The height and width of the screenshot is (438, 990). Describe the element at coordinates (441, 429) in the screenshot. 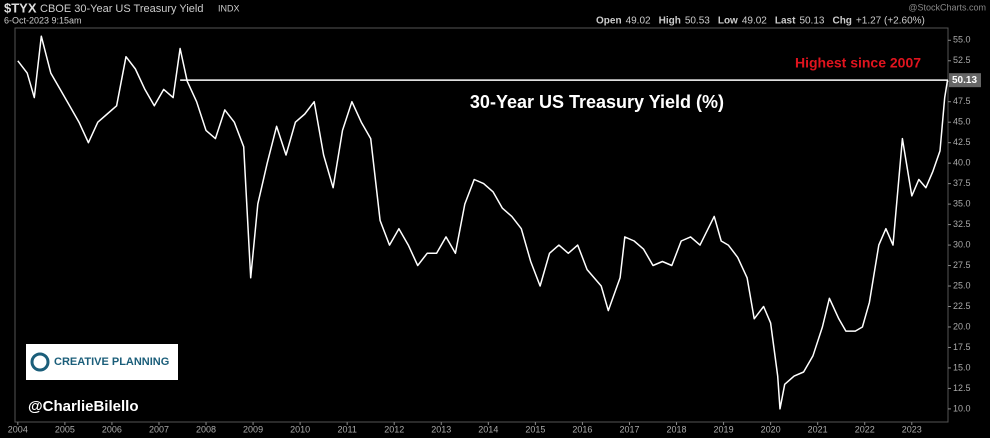

I see `x-tick-label: 2013` at that location.